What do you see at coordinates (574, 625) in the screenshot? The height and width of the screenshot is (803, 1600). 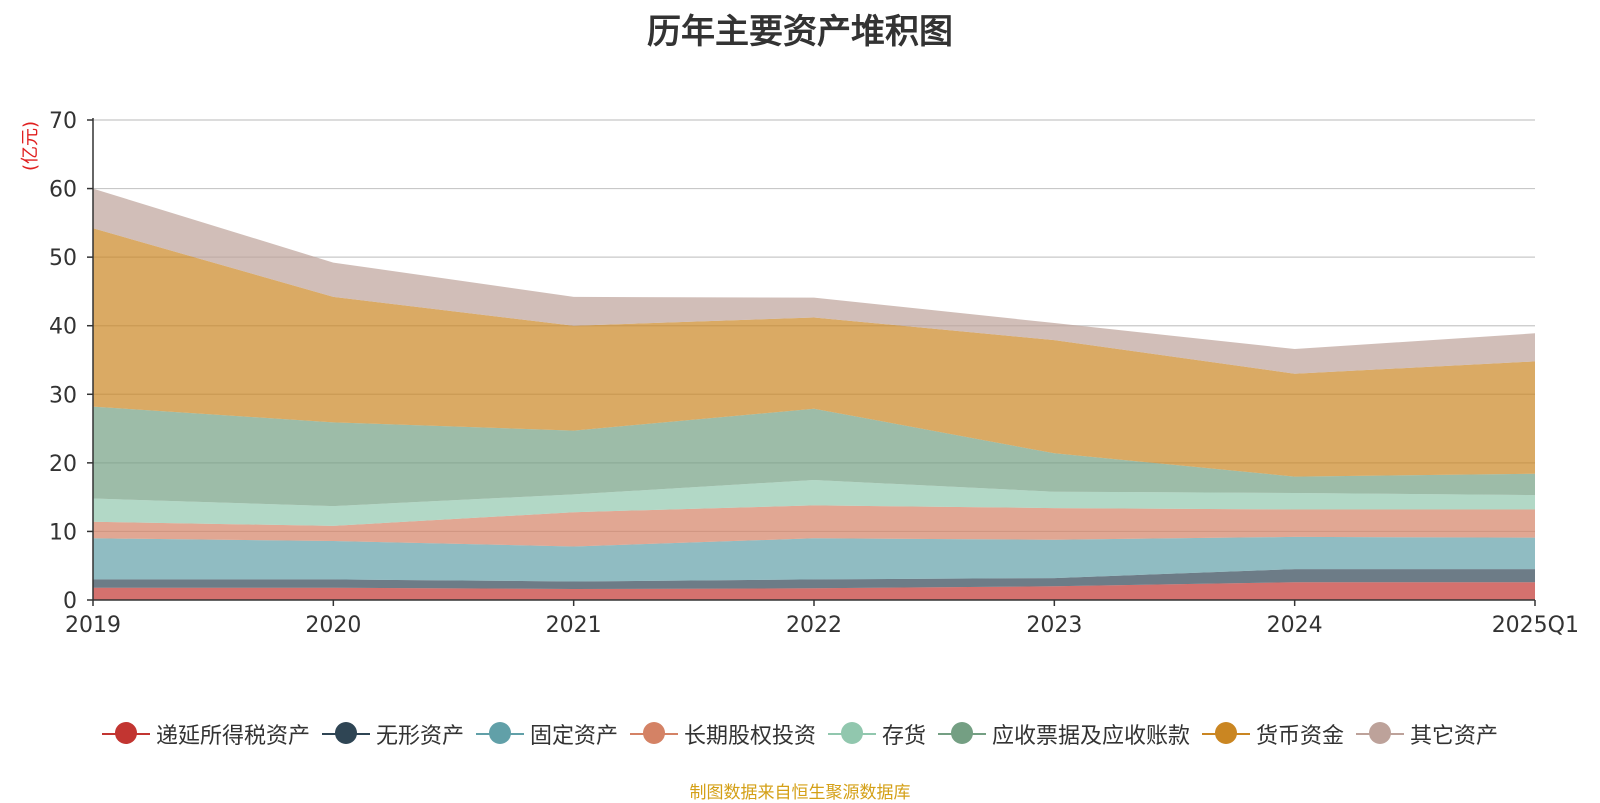 I see `x-tick-label: 2021` at bounding box center [574, 625].